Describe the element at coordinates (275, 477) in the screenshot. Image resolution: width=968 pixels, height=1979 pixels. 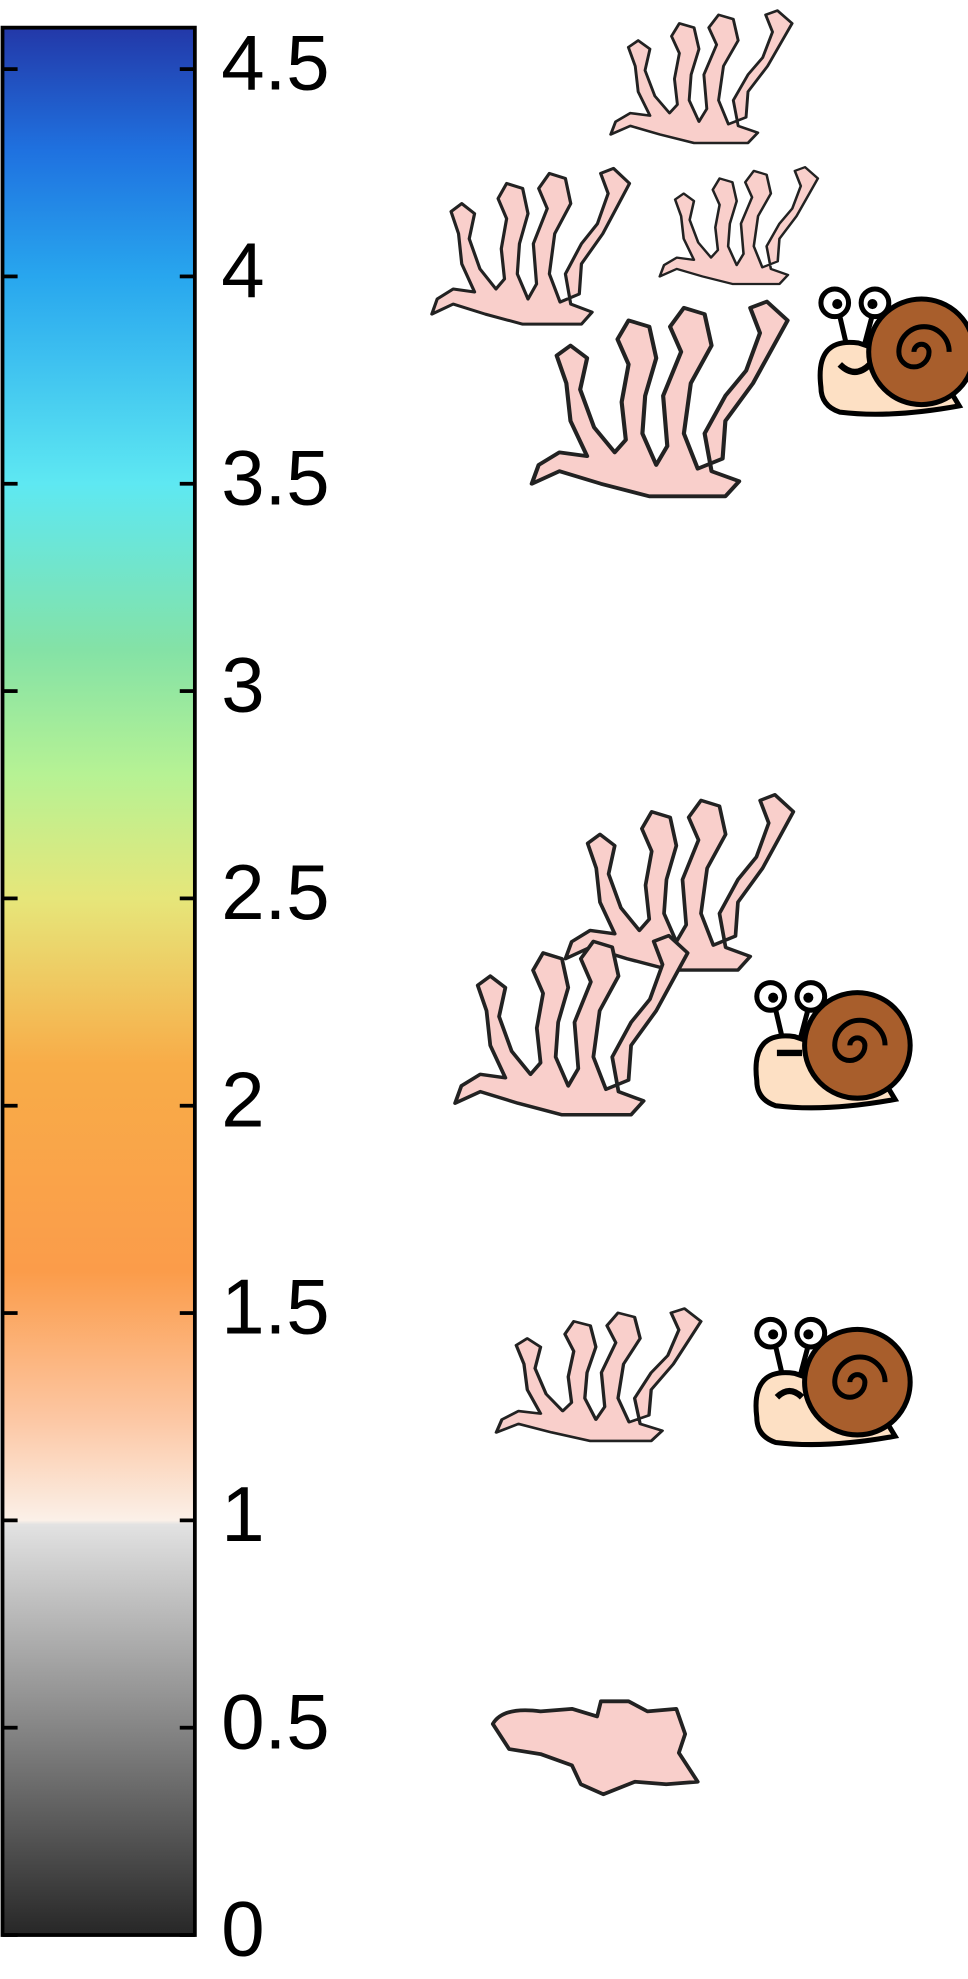
I see `y-tick-label: 3.5` at that location.